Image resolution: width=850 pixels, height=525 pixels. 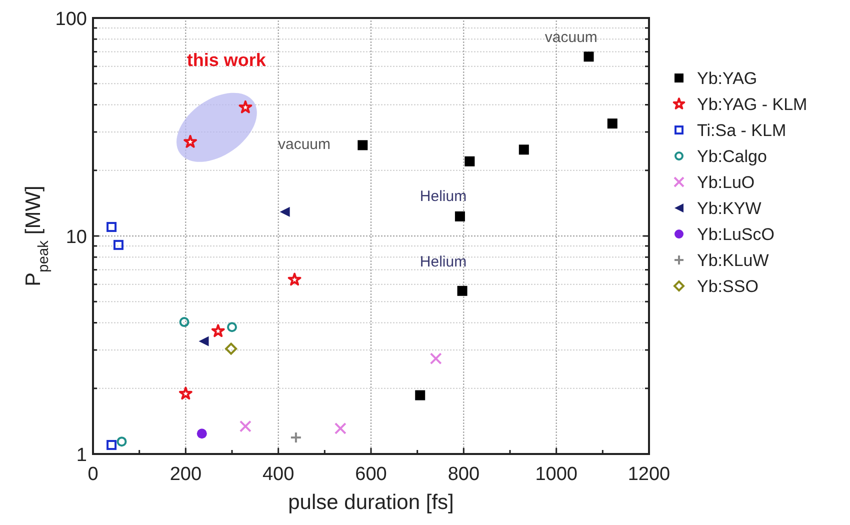 I want to click on annotation: this work, so click(x=226, y=60).